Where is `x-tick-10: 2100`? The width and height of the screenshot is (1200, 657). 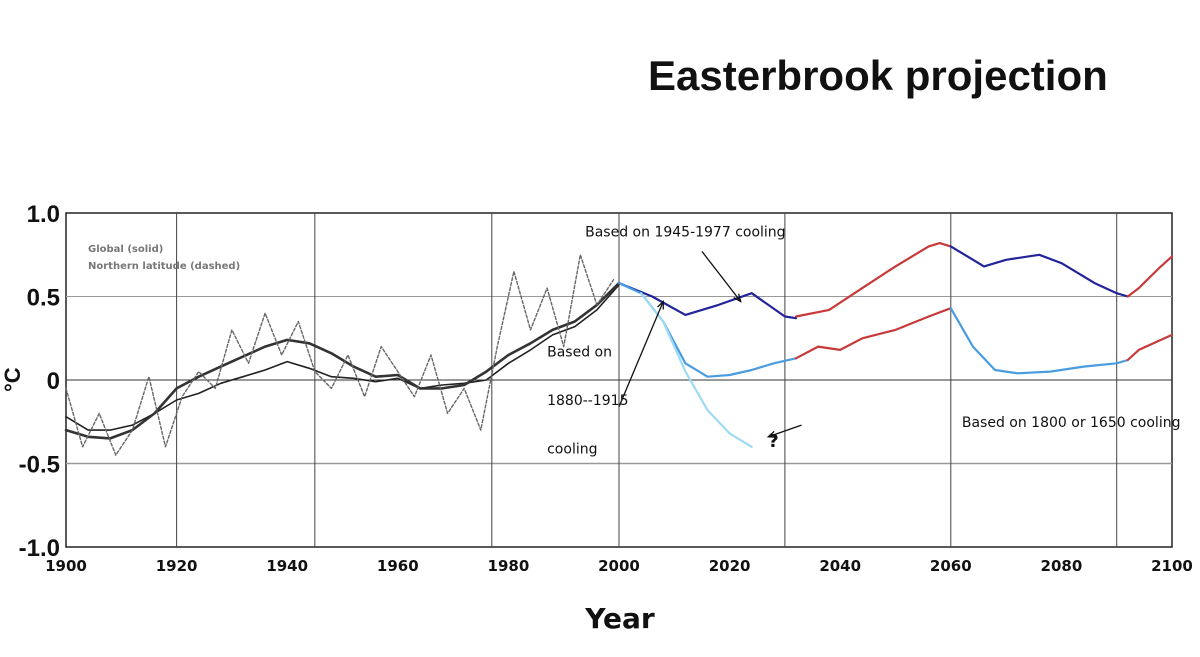 x-tick-10: 2100 is located at coordinates (1172, 566).